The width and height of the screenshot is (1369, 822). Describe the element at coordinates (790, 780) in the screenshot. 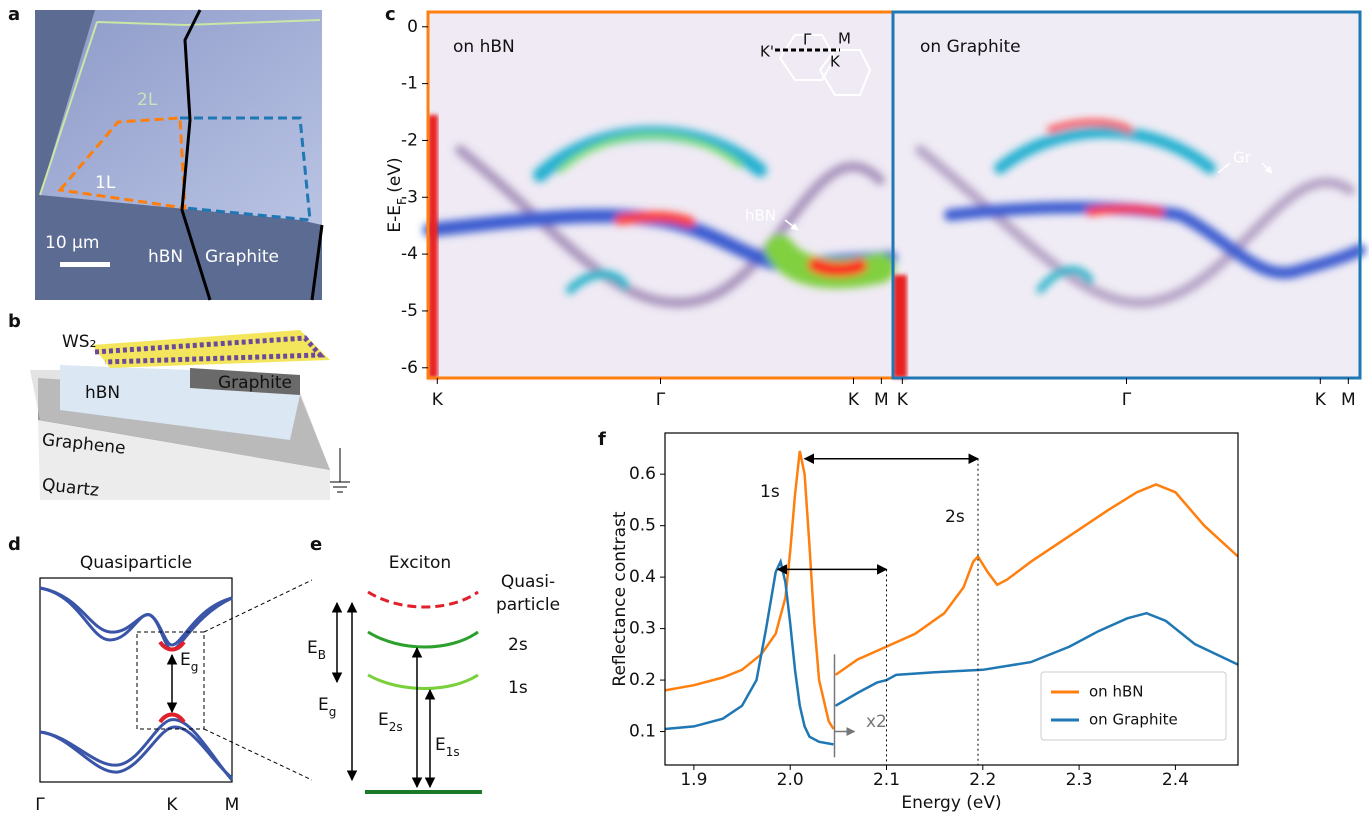

I see `x-tick-label: 2.0` at that location.